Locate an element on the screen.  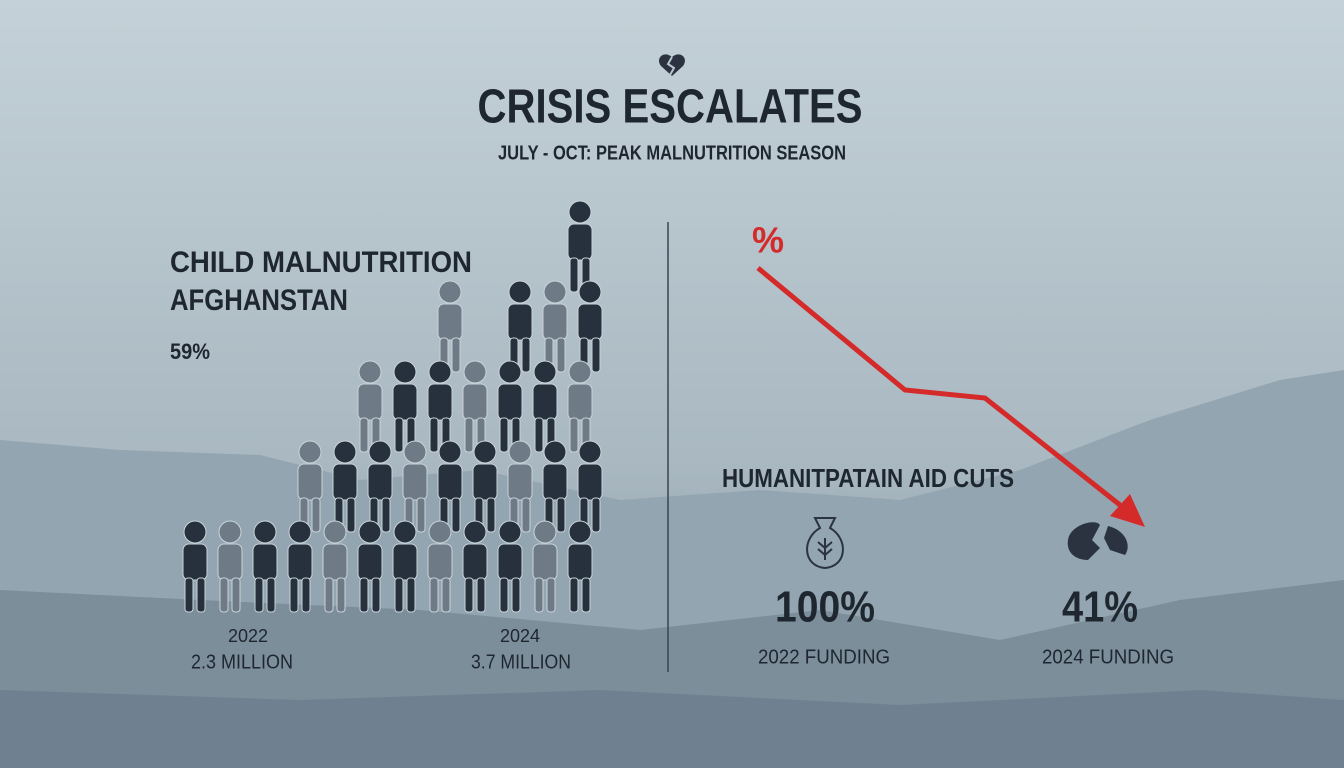
aid-heading: HUMANITPATAIN AID CUTS is located at coordinates (868, 478).